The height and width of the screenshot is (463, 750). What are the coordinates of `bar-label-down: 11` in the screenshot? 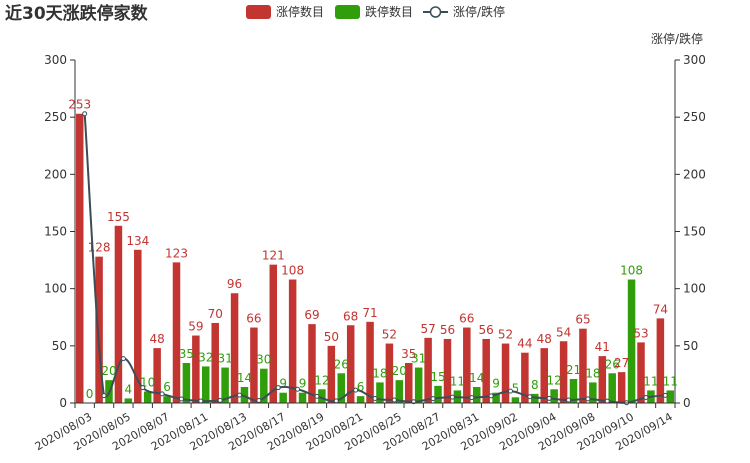 It's located at (457, 381).